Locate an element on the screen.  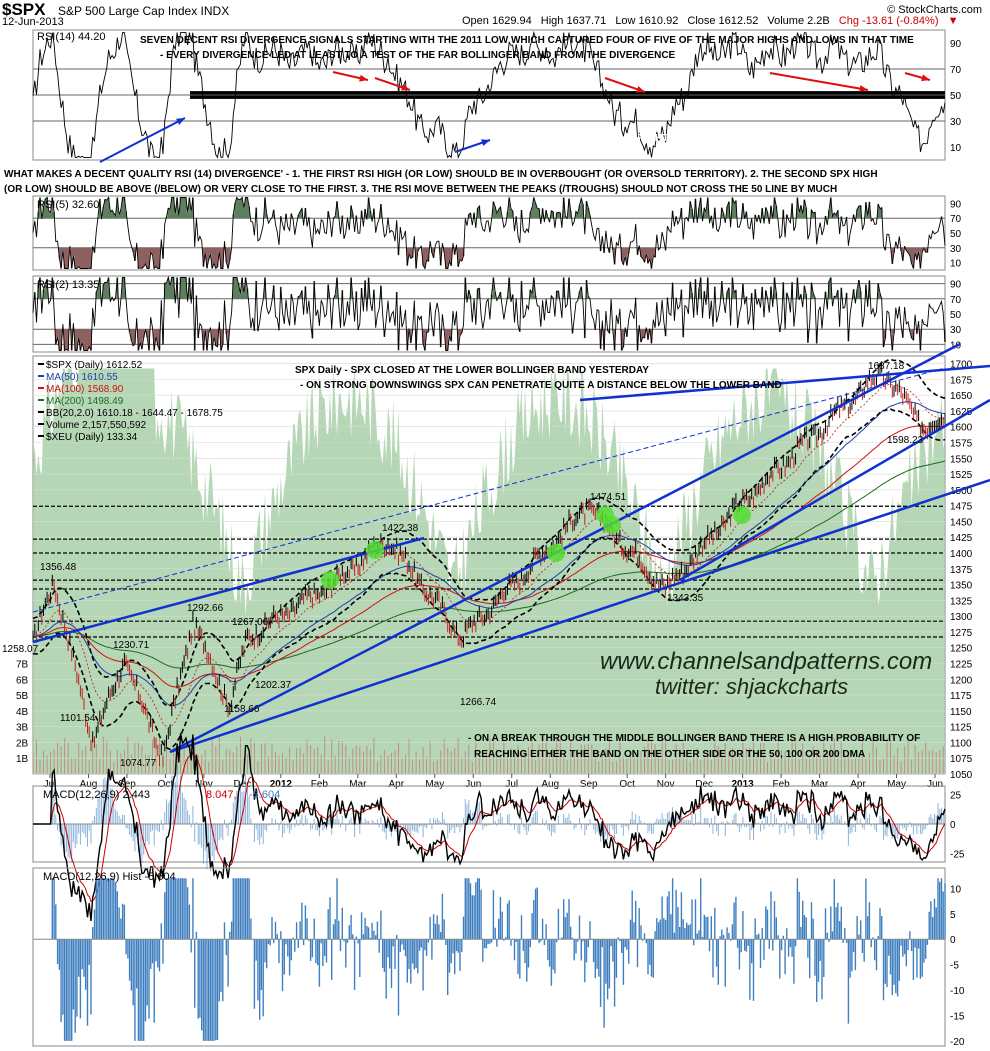
macd-hist-ytick-label: -20 is located at coordinates (957, 1042).